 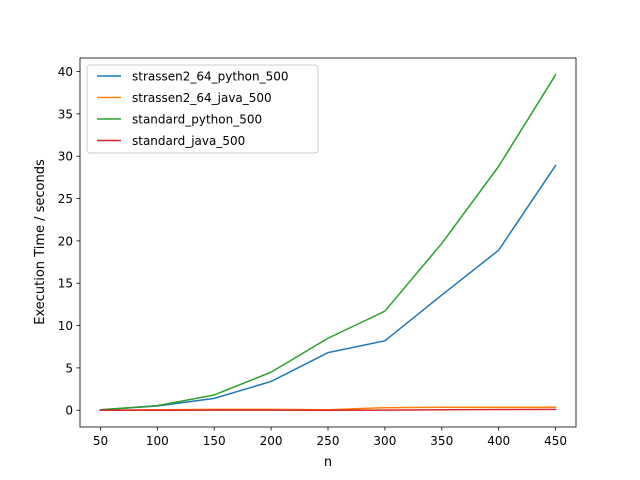 I want to click on x-tick-label: 100, so click(x=157, y=441).